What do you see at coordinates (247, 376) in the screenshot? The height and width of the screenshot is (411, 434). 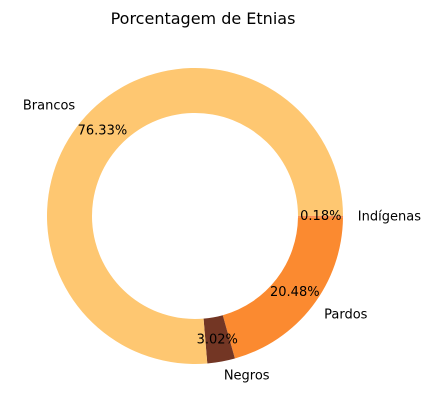 I see `slice-label: Negros` at bounding box center [247, 376].